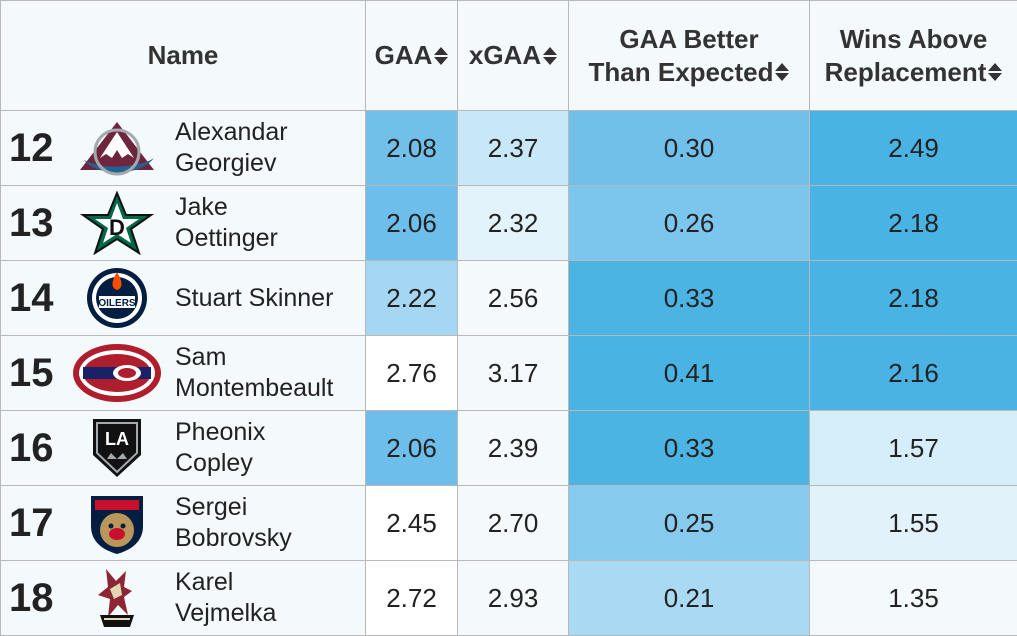 The height and width of the screenshot is (636, 1017). Describe the element at coordinates (689, 523) in the screenshot. I see `gbte-cell: 0.25` at that location.